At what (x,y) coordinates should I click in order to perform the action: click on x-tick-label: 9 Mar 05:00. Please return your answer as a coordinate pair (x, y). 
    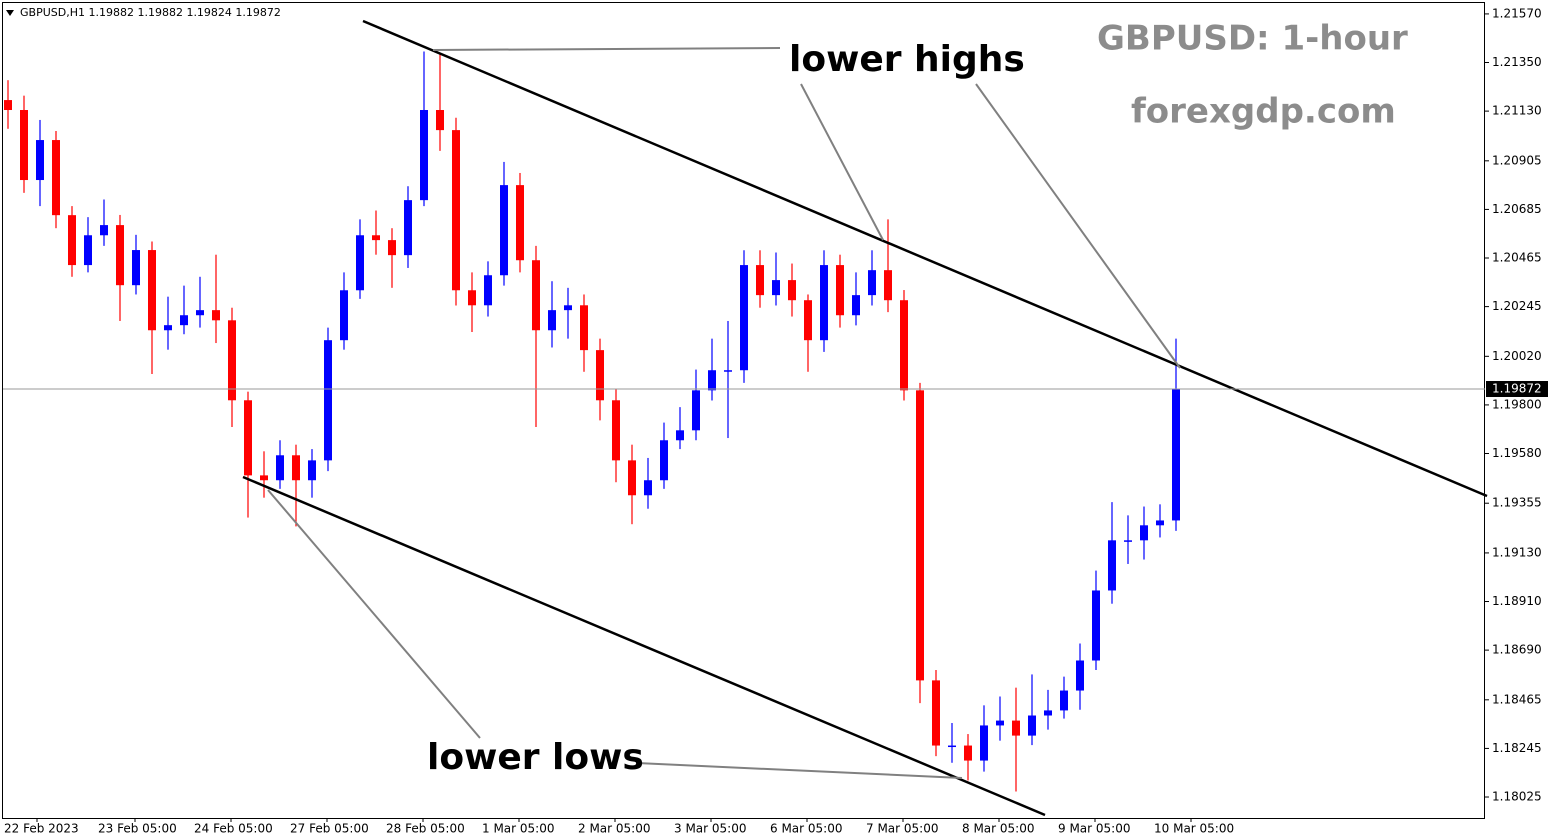
    Looking at the image, I should click on (1094, 829).